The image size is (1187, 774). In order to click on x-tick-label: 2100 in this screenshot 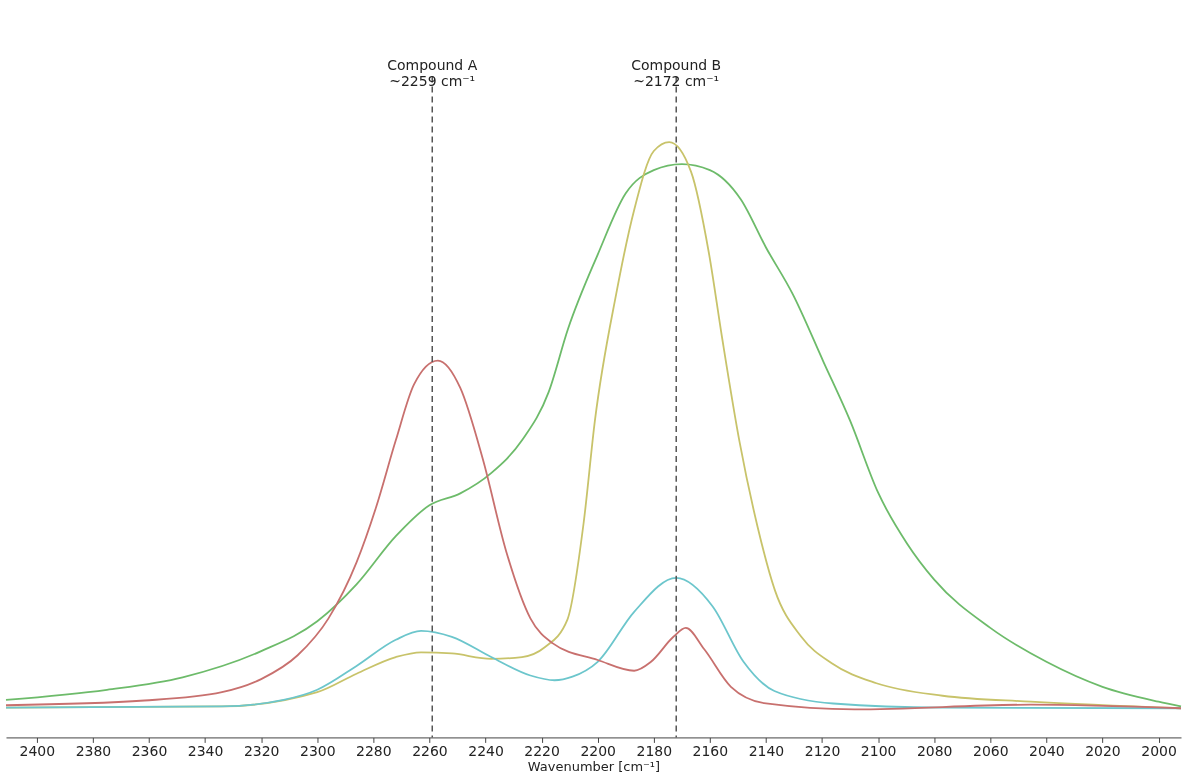, I will do `click(878, 750)`.